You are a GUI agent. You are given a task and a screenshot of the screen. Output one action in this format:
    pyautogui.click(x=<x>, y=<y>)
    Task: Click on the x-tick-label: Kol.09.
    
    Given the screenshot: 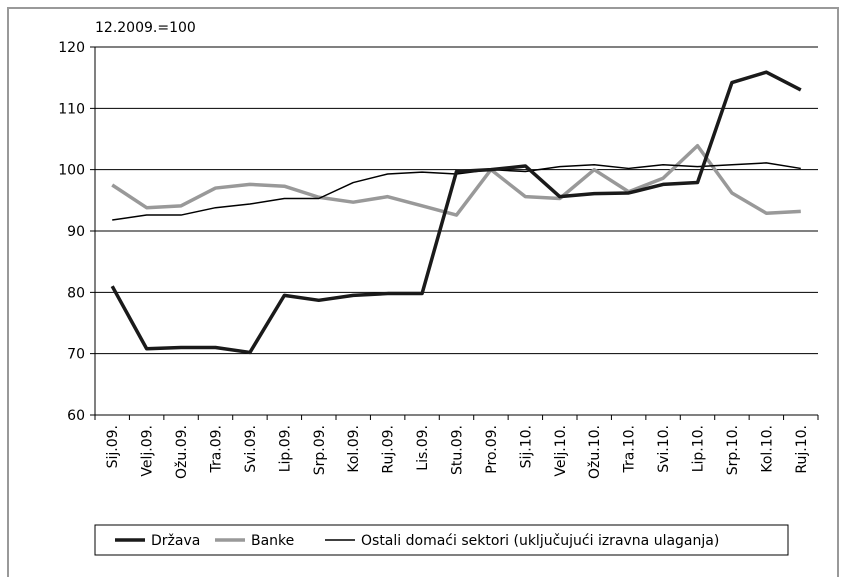 What is the action you would take?
    pyautogui.click(x=354, y=449)
    